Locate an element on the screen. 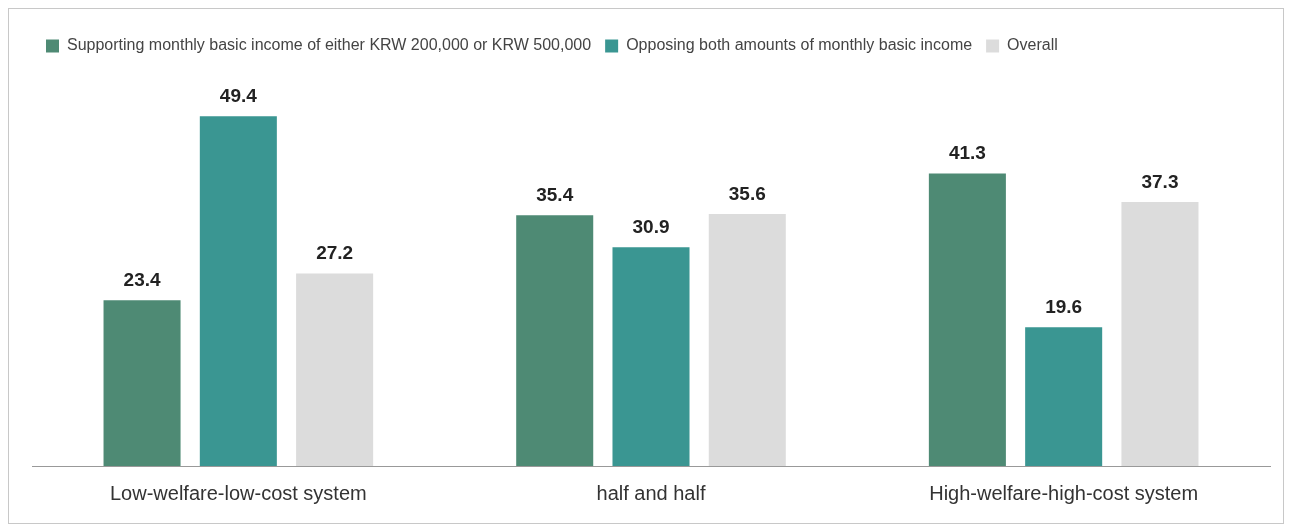 The height and width of the screenshot is (532, 1292). data-label: 27.2 is located at coordinates (335, 253).